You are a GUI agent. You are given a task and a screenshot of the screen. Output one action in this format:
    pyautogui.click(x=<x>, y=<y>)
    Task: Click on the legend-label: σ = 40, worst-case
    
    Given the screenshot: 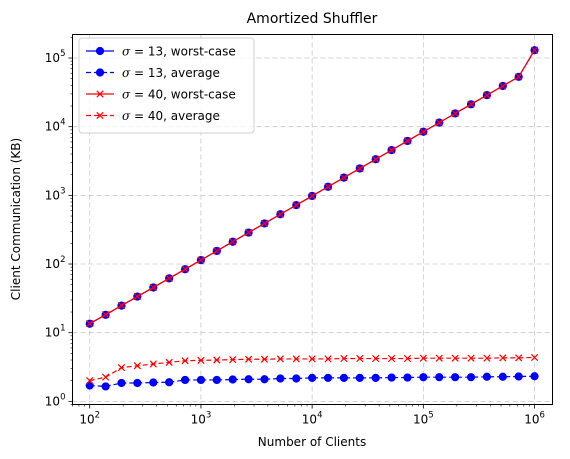 What is the action you would take?
    pyautogui.click(x=179, y=95)
    